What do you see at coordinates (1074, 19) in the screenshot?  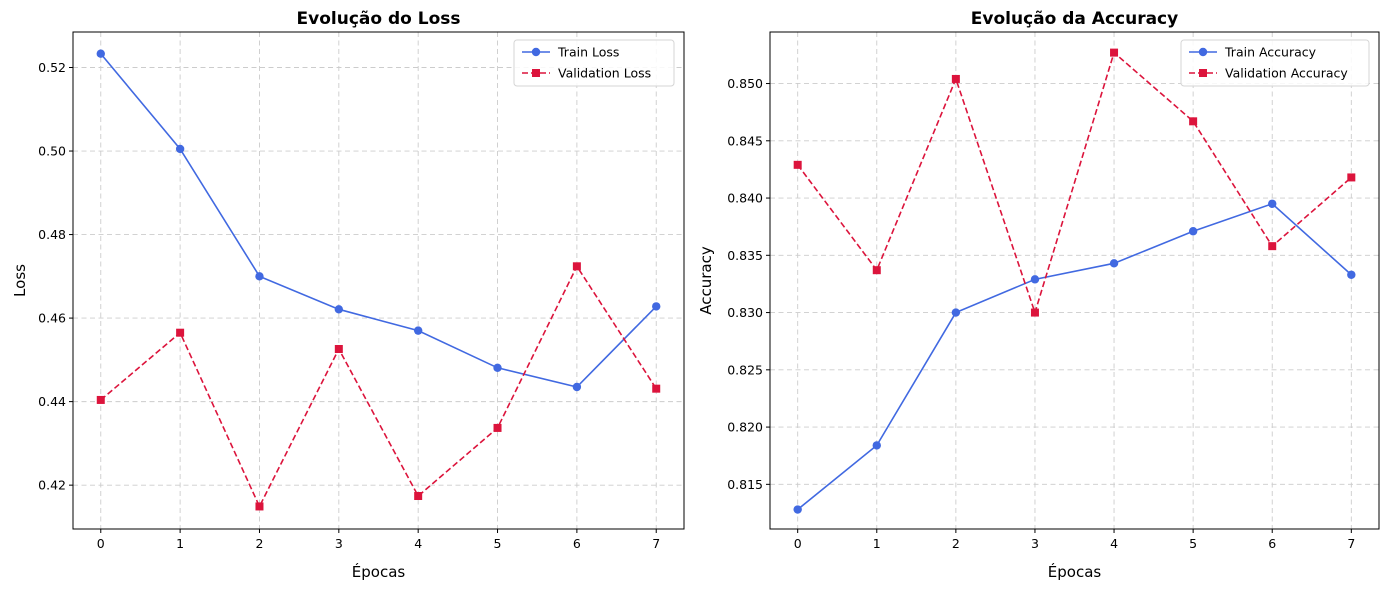 I see `chart-title: Evolução da Accuracy` at bounding box center [1074, 19].